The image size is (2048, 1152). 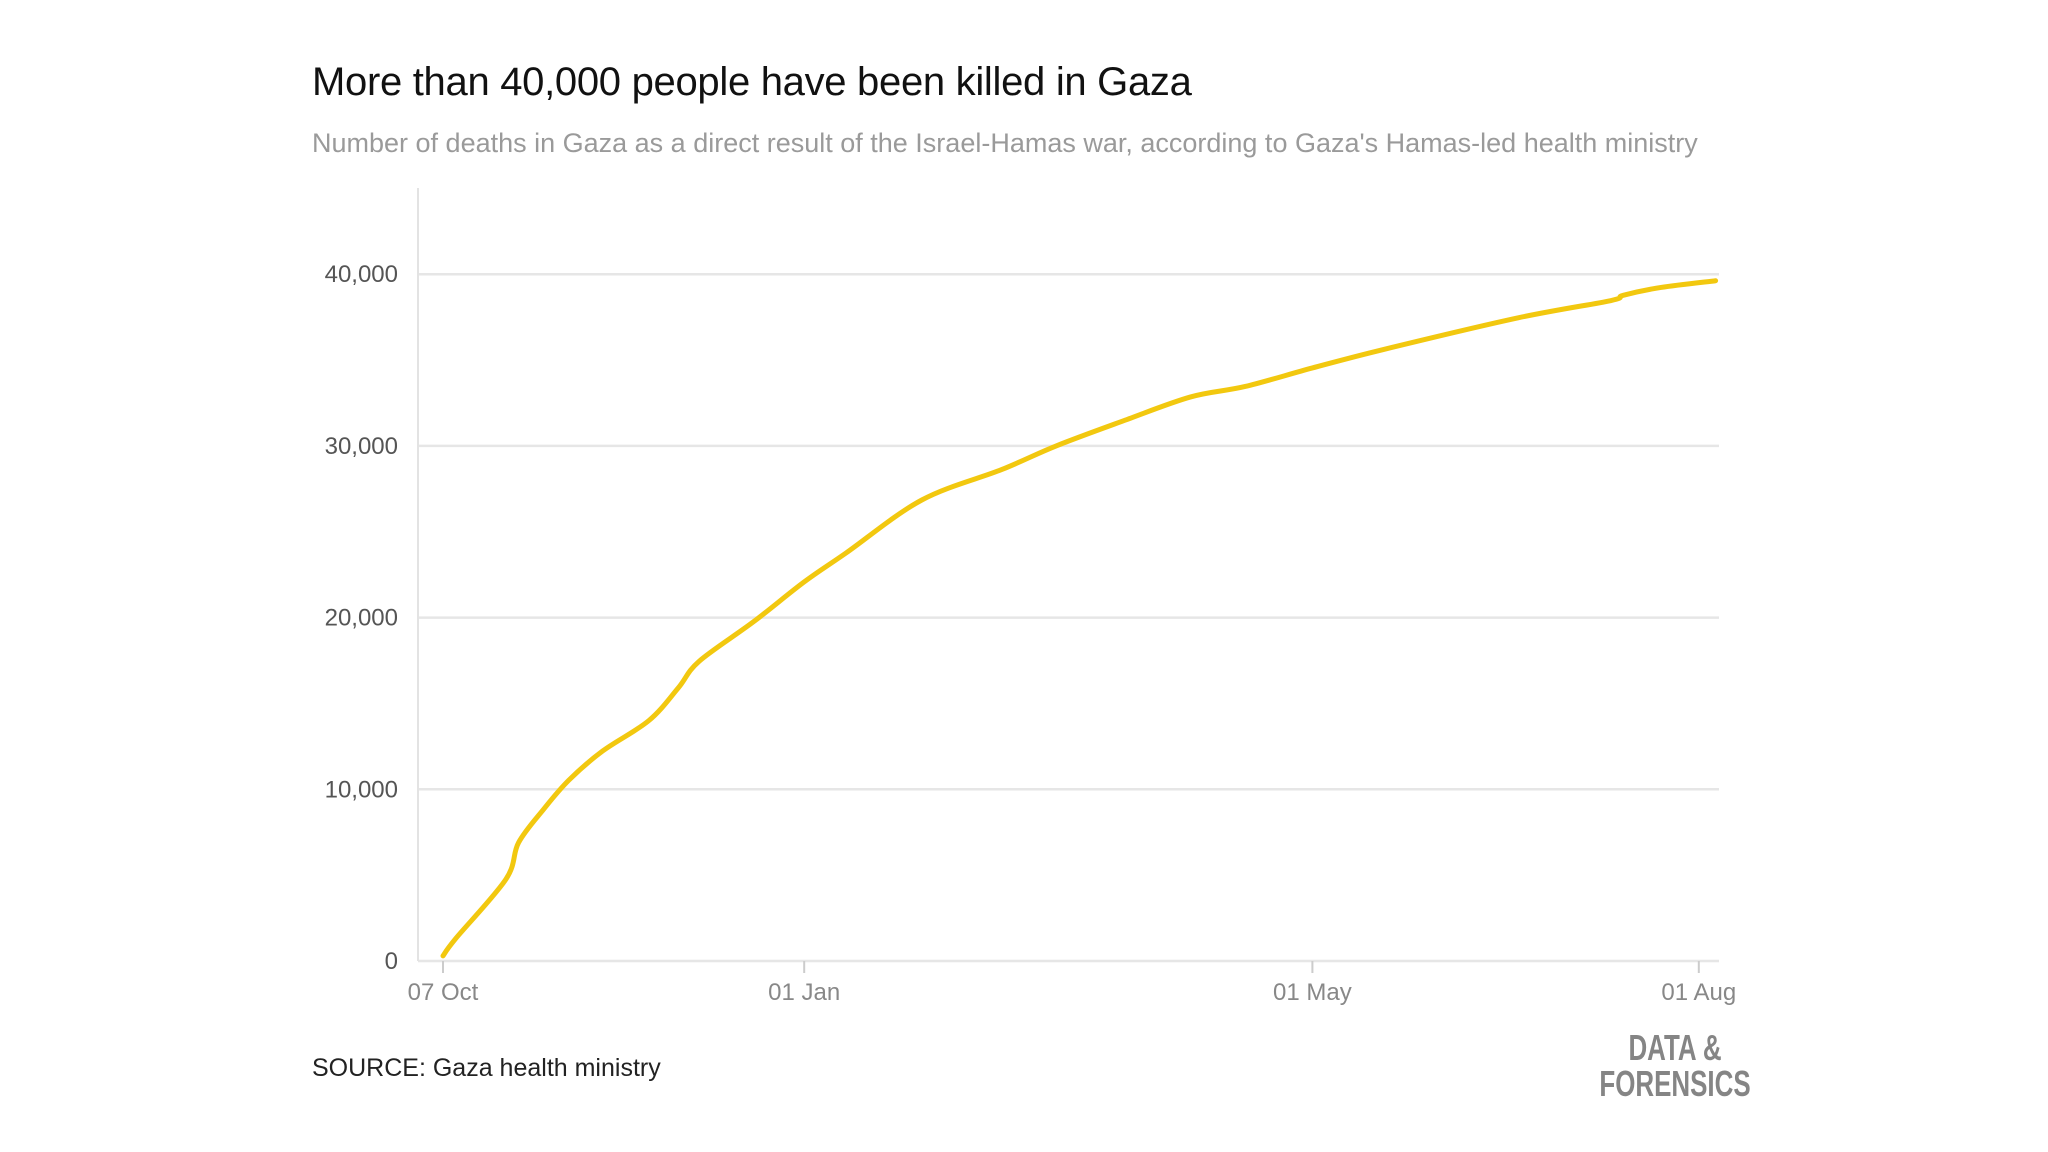 I want to click on y-tick-label: 10,000, so click(x=361, y=789).